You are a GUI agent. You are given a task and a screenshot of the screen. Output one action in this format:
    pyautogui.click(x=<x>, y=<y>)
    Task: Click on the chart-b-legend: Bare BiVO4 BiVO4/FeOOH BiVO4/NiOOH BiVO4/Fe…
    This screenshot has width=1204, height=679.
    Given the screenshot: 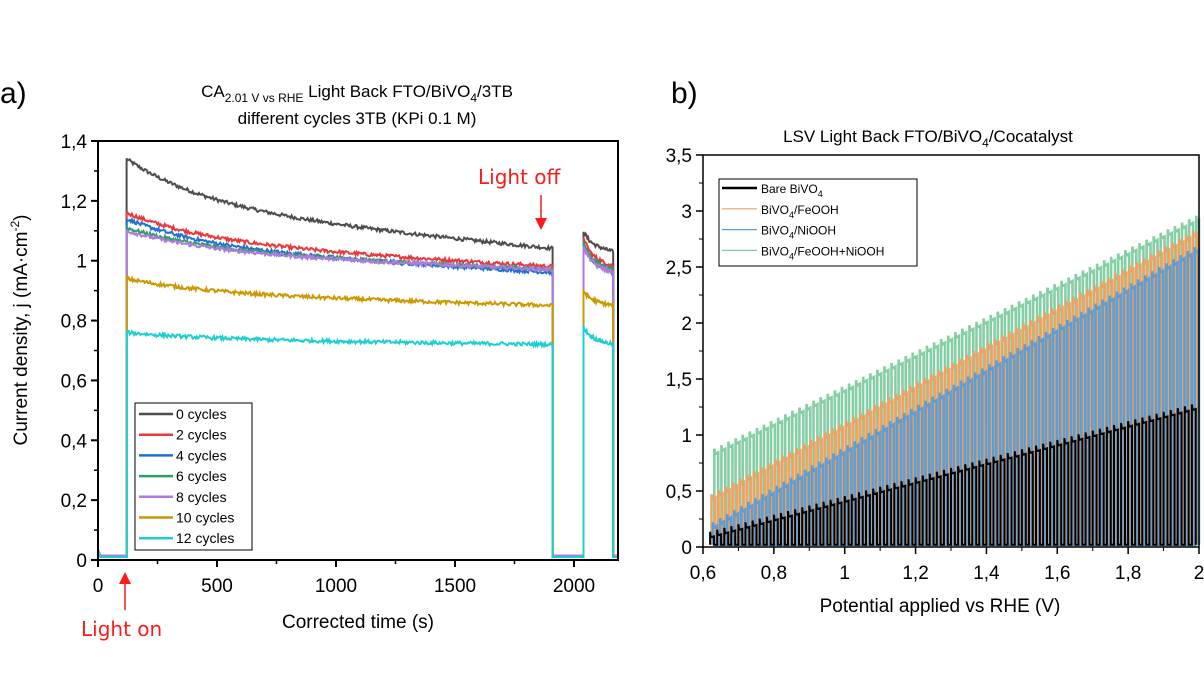 What is the action you would take?
    pyautogui.click(x=818, y=222)
    